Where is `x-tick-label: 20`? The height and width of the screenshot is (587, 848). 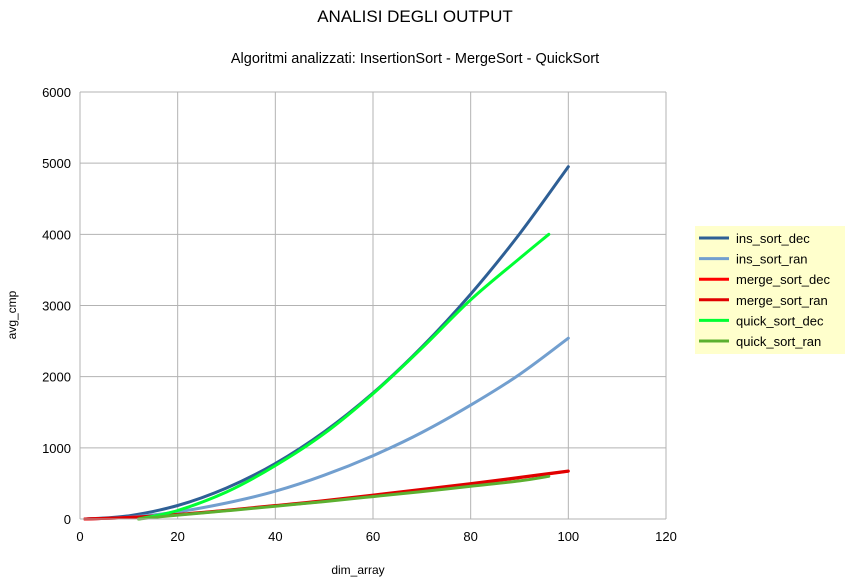 x-tick-label: 20 is located at coordinates (177, 536).